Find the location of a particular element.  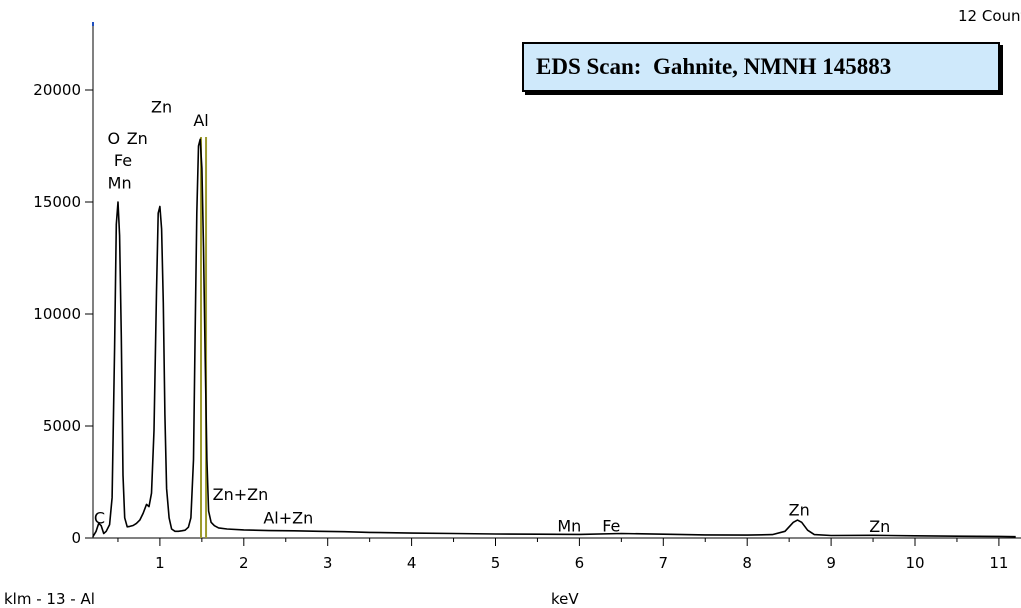

x-tick-label: 3 is located at coordinates (328, 563).